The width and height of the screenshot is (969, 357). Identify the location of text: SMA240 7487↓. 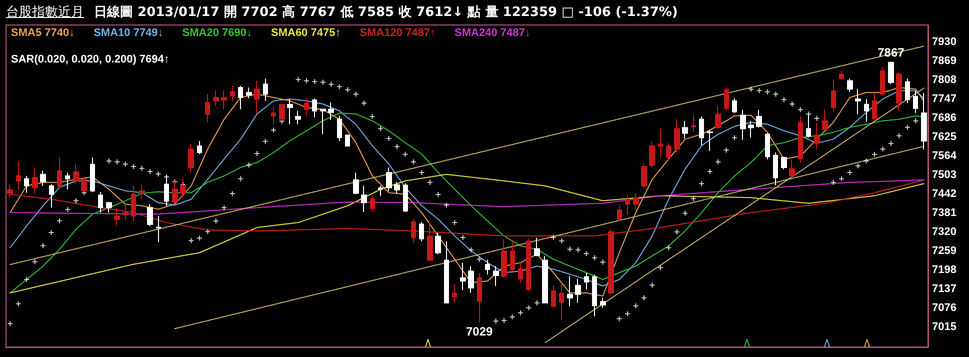
(492, 33).